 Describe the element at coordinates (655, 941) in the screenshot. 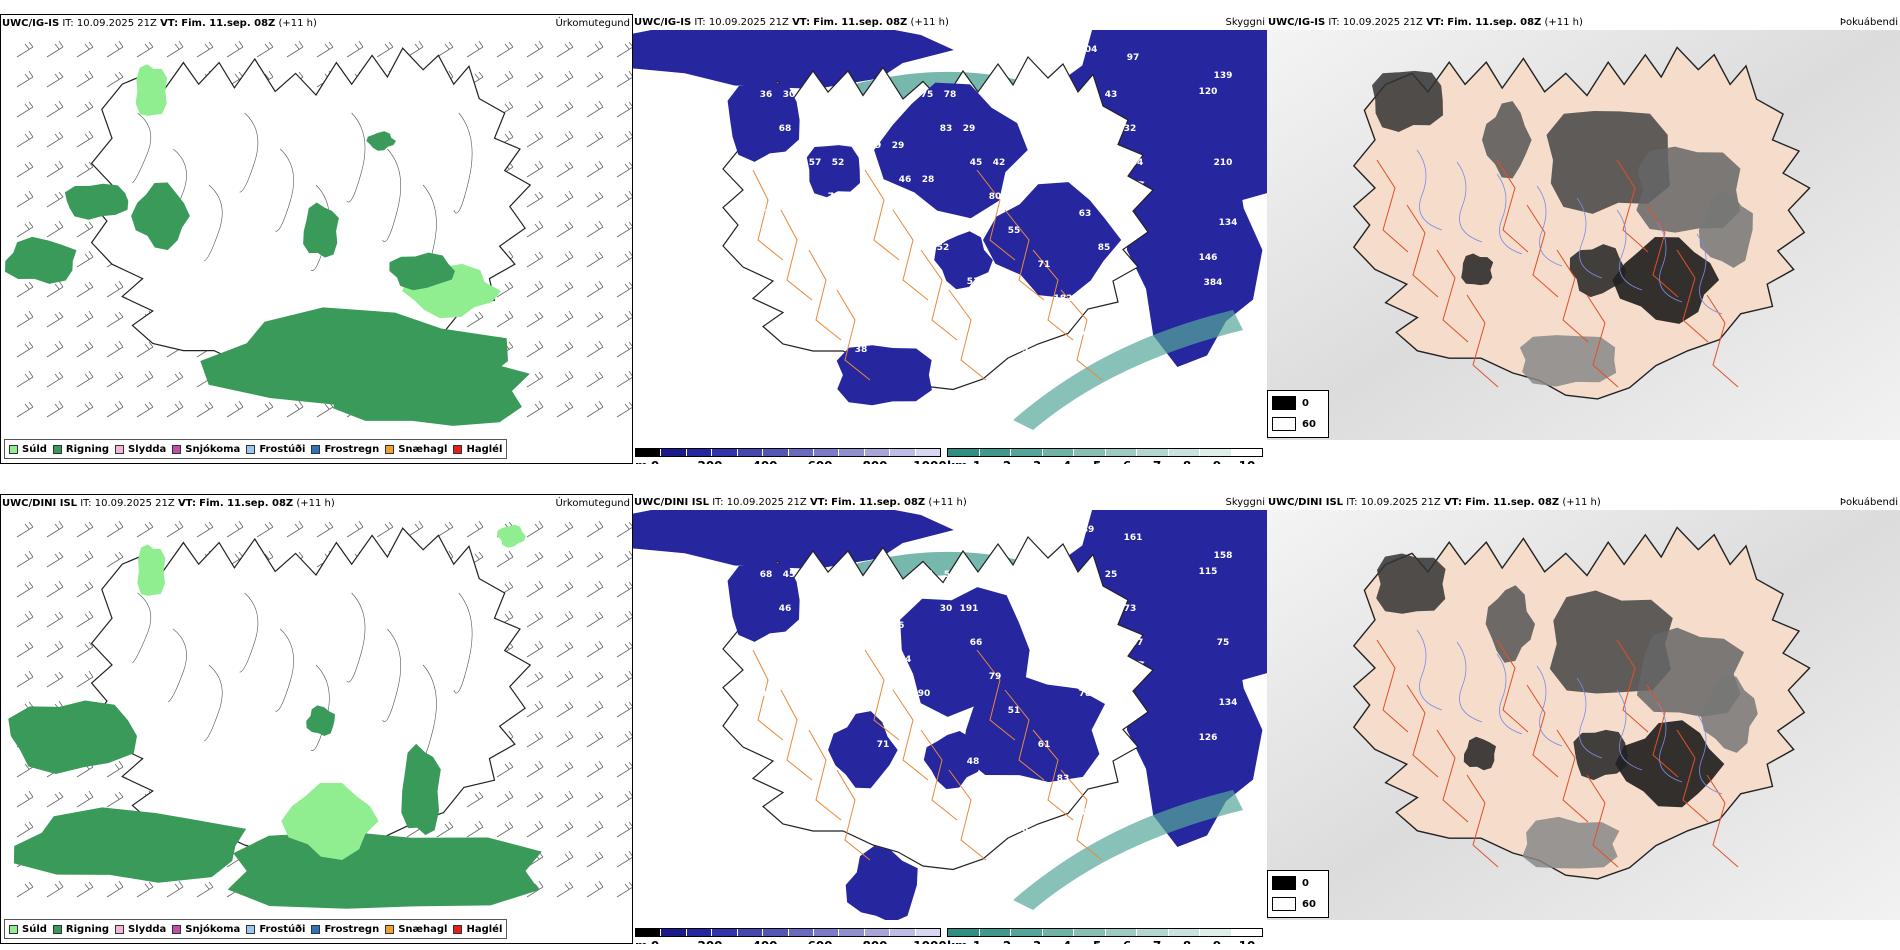

I see `colorbar-tick: 0` at that location.